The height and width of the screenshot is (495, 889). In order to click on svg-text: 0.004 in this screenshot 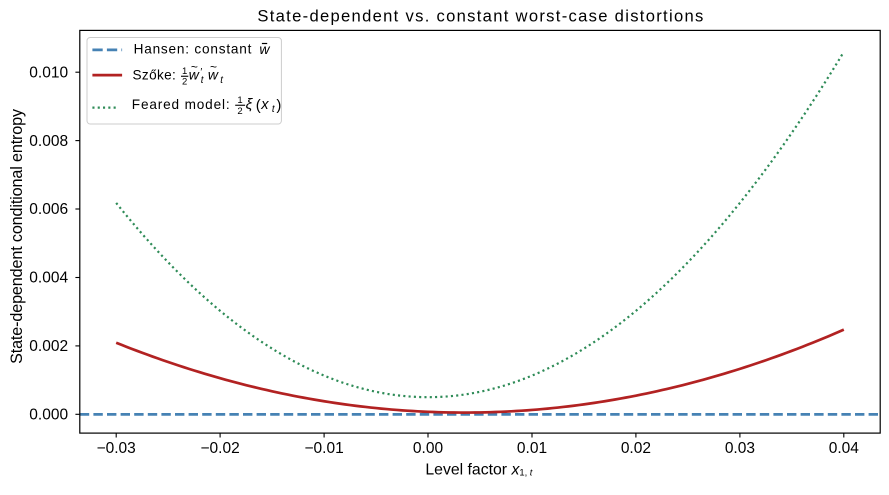, I will do `click(48, 278)`.